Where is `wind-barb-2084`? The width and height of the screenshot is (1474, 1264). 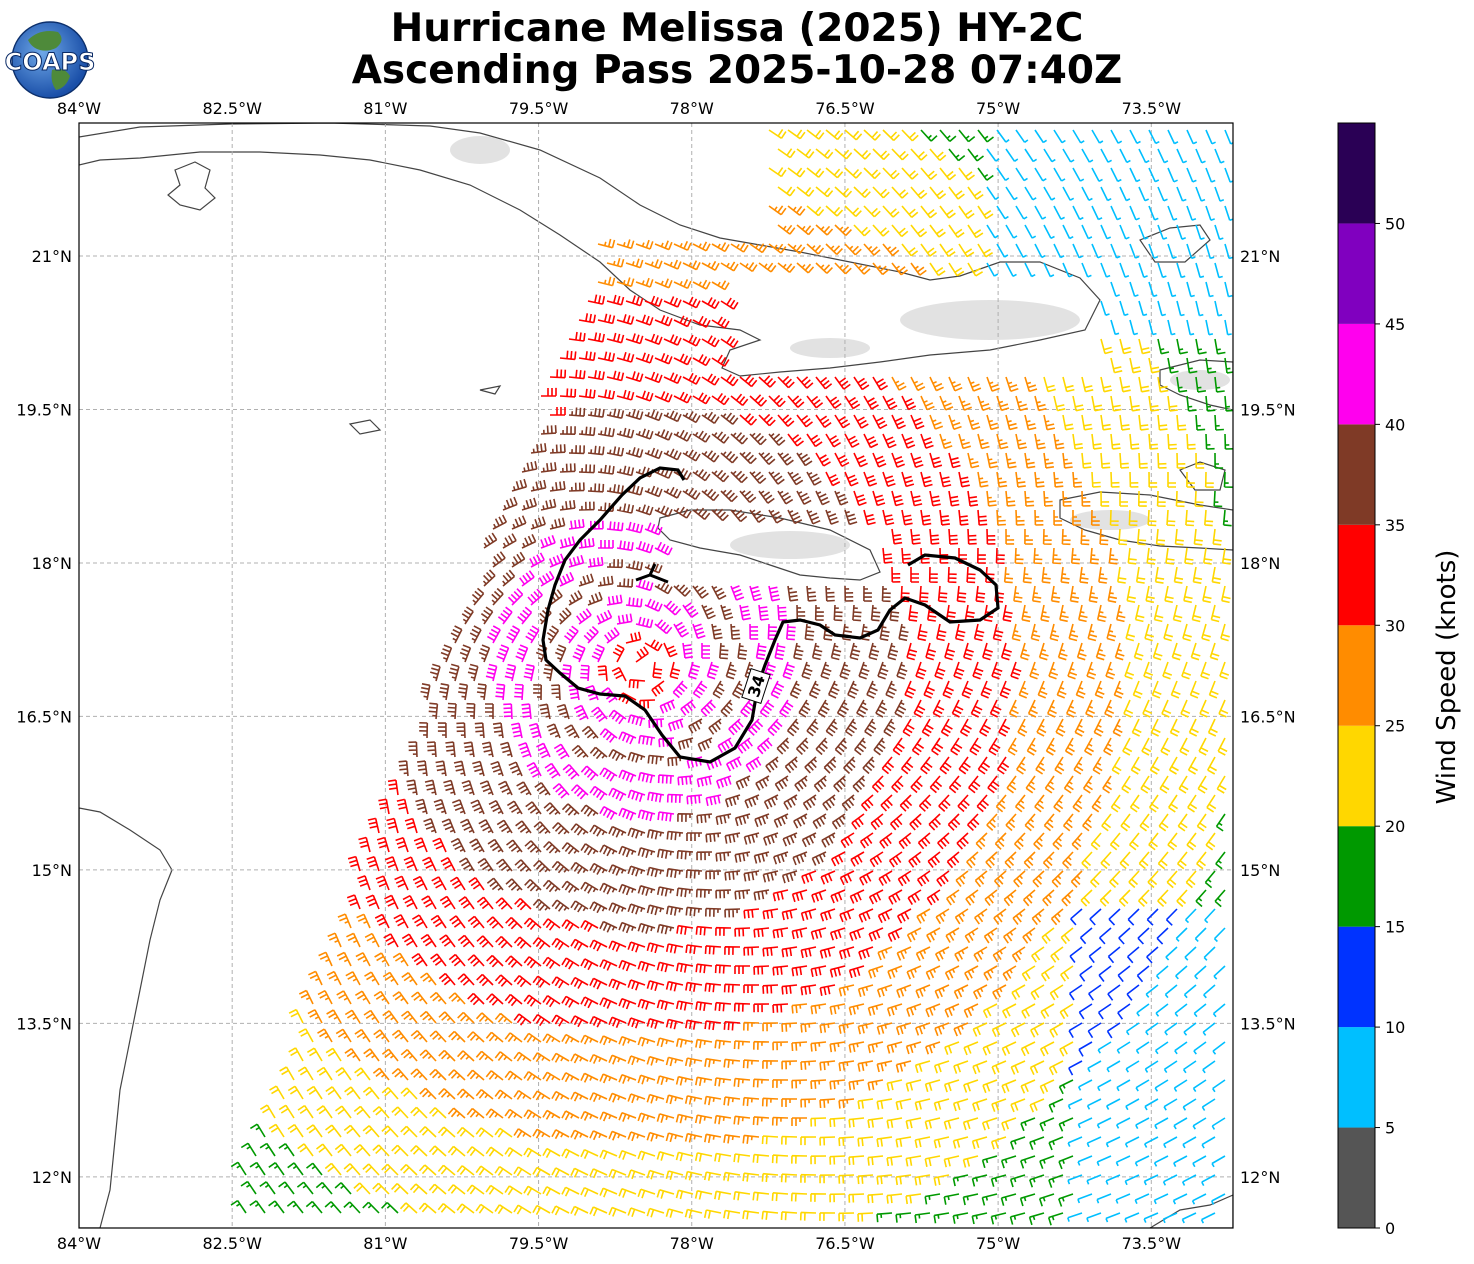
wind-barb-2084 is located at coordinates (1123, 1161).